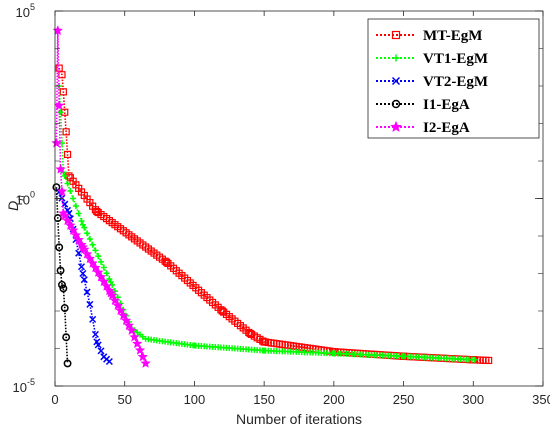  I want to click on legend: MT-EgM VT1-EgM VT2-EgM I1-EgA I2-EgA, so click(453, 78).